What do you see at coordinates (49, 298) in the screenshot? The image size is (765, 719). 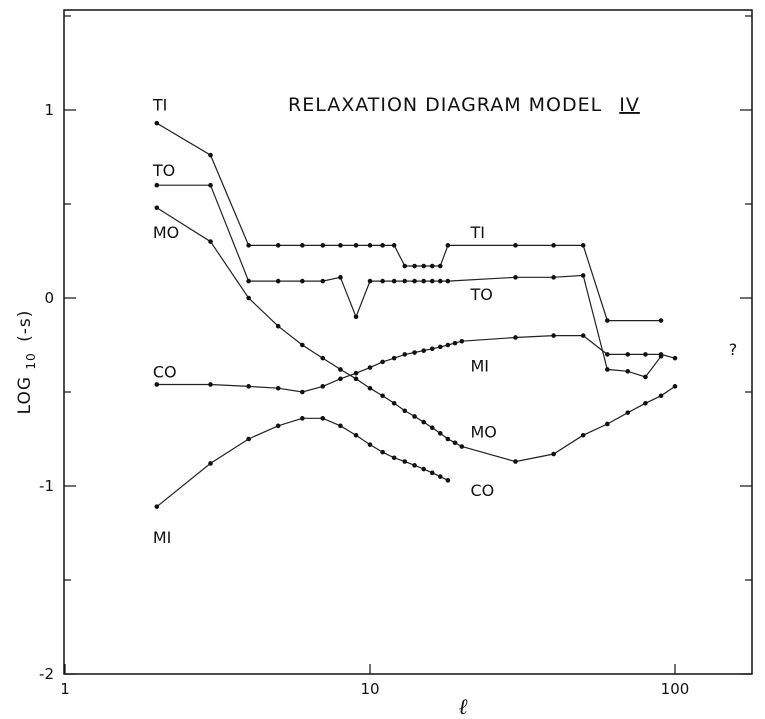 I see `y-tick-label: 0` at bounding box center [49, 298].